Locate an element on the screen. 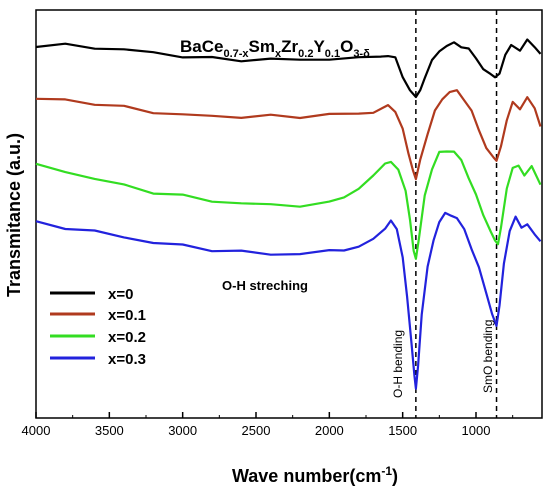 The width and height of the screenshot is (550, 496). legend: x=0 x=0.1 x=0.2 x=0.3 is located at coordinates (98, 327).